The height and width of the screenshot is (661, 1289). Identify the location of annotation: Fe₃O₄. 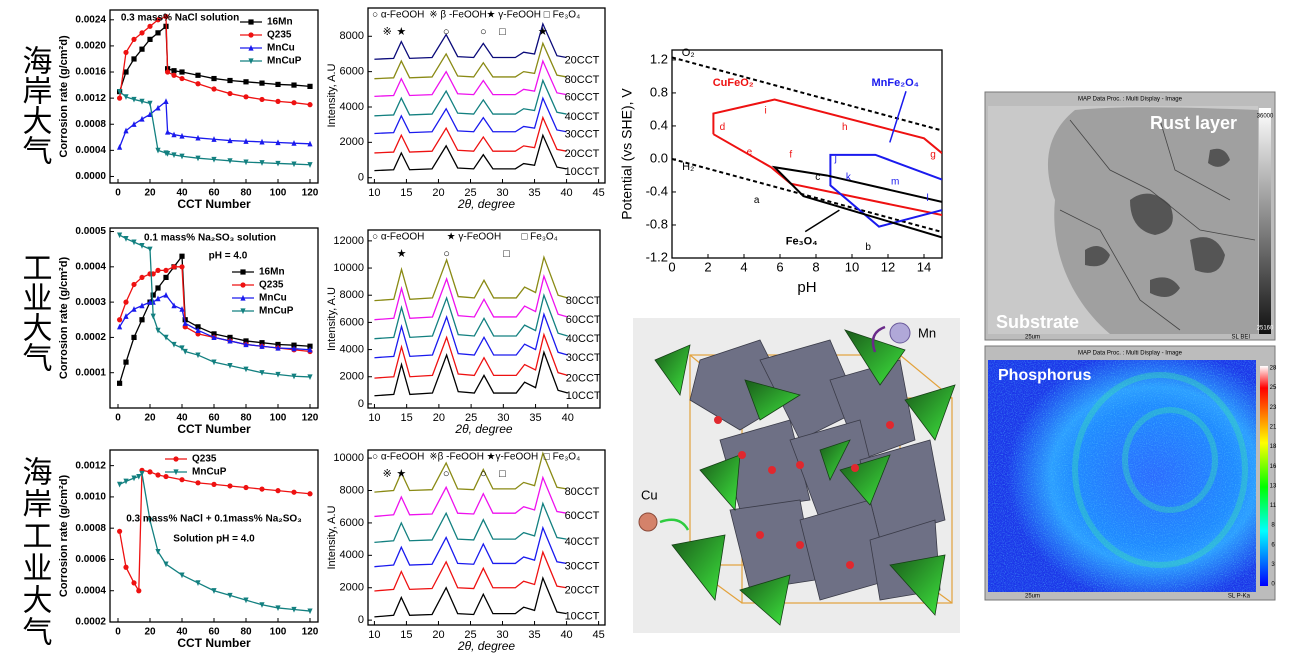
(802, 241).